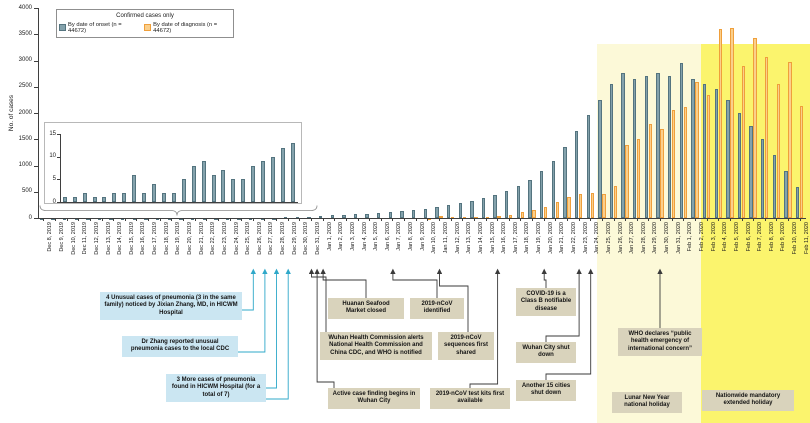 The height and width of the screenshot is (423, 810). I want to click on x-tick-label: Dec 15, 2019, so click(131, 238).